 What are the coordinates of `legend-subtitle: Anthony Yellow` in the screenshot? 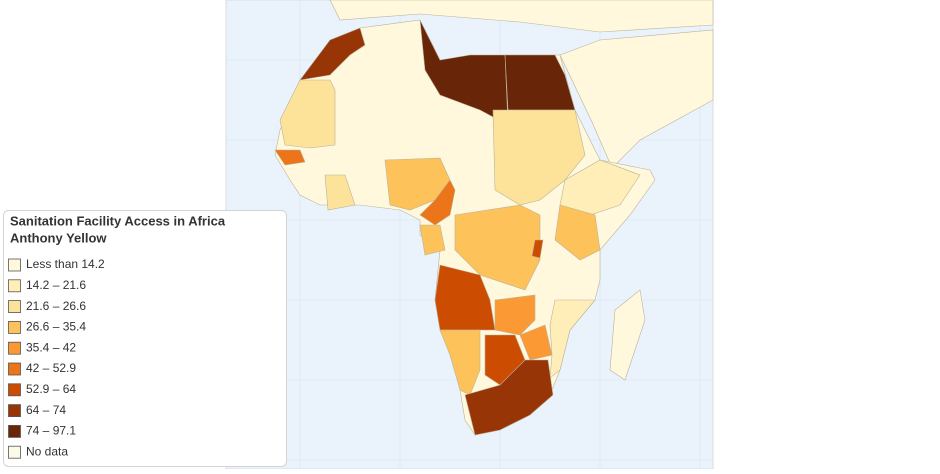 It's located at (58, 237).